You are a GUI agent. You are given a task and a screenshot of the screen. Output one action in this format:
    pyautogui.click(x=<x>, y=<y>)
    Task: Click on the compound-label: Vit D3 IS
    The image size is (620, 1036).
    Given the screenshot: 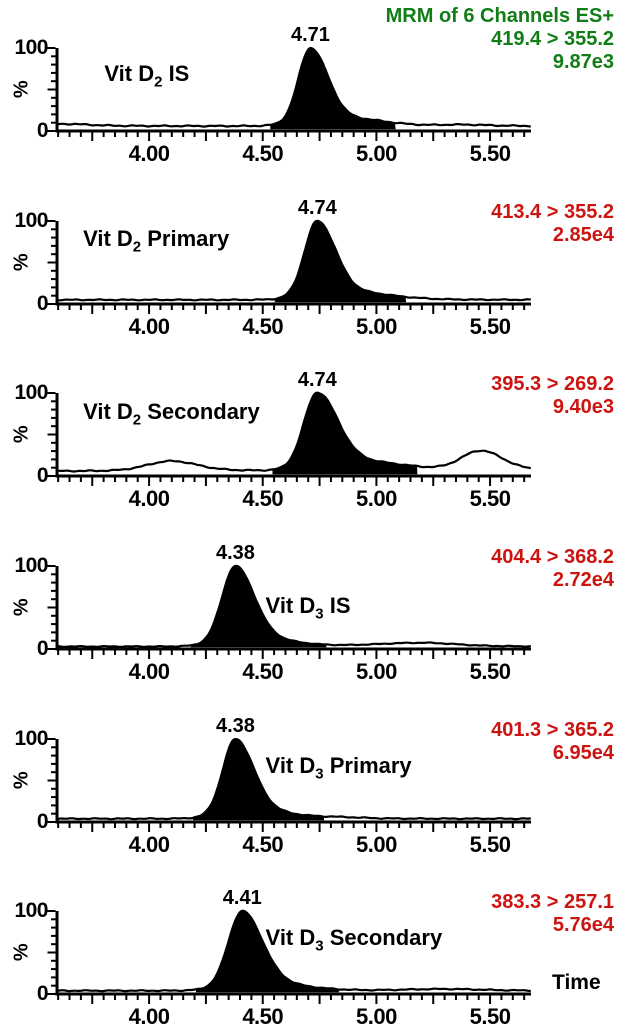 What is the action you would take?
    pyautogui.click(x=308, y=608)
    